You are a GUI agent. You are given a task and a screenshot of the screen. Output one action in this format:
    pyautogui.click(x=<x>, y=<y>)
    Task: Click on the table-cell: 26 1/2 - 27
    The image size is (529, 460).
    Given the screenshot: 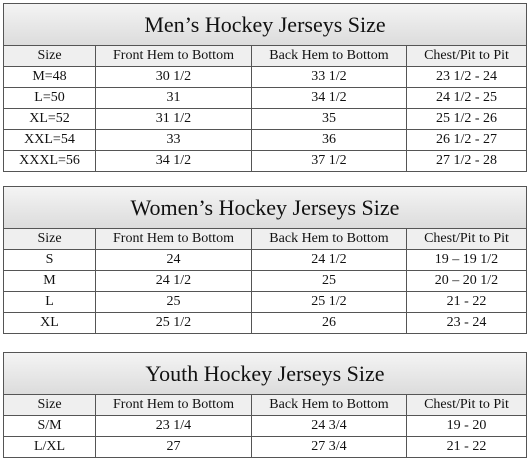 What is the action you would take?
    pyautogui.click(x=466, y=140)
    